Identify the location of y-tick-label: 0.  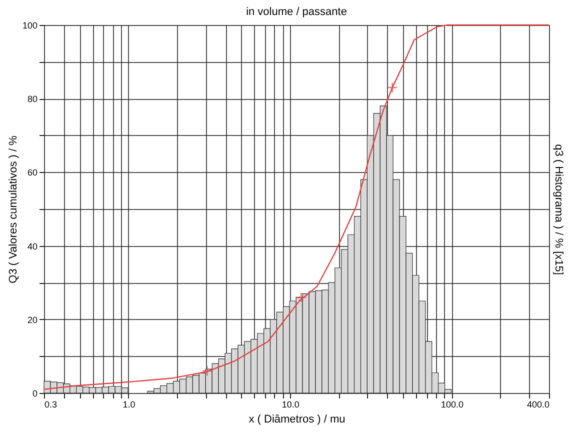
(35, 393).